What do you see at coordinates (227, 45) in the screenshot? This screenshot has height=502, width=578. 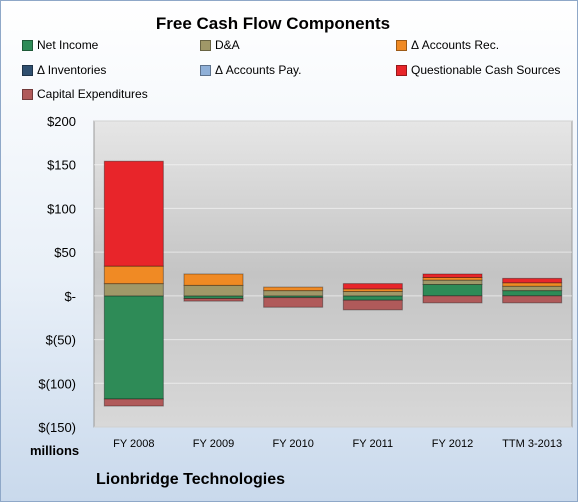 I see `legend-label: D&A` at bounding box center [227, 45].